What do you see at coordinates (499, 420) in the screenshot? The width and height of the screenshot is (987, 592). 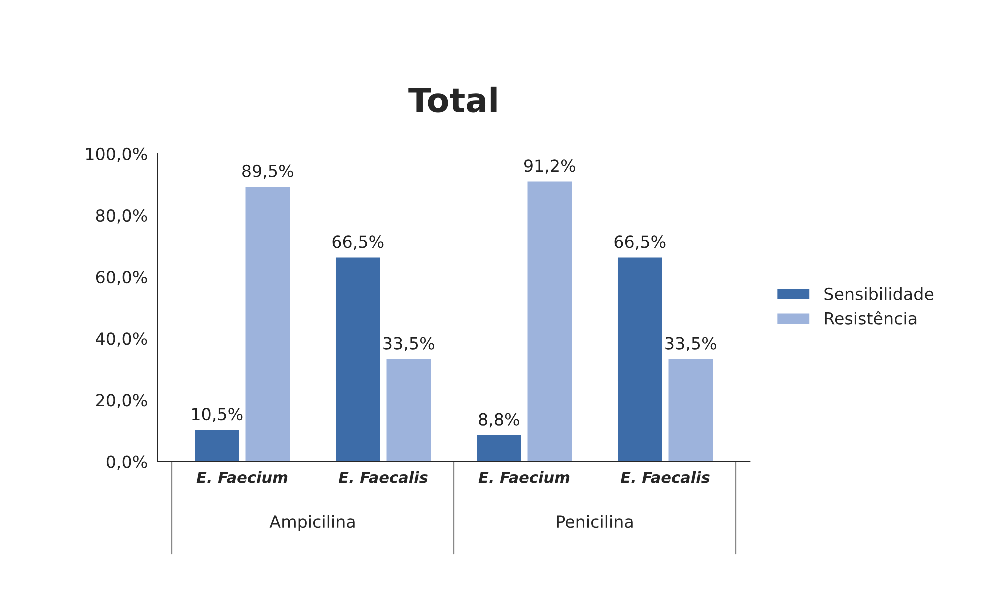 I see `data-label: 8,8%` at bounding box center [499, 420].